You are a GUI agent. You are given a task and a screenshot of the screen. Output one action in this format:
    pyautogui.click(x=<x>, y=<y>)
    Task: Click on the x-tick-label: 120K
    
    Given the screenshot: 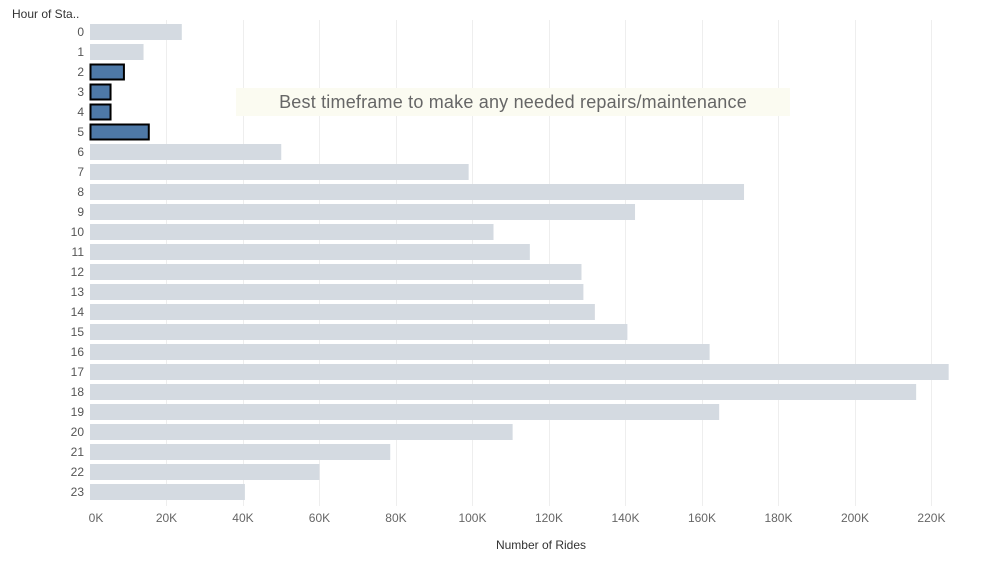 What is the action you would take?
    pyautogui.click(x=549, y=518)
    